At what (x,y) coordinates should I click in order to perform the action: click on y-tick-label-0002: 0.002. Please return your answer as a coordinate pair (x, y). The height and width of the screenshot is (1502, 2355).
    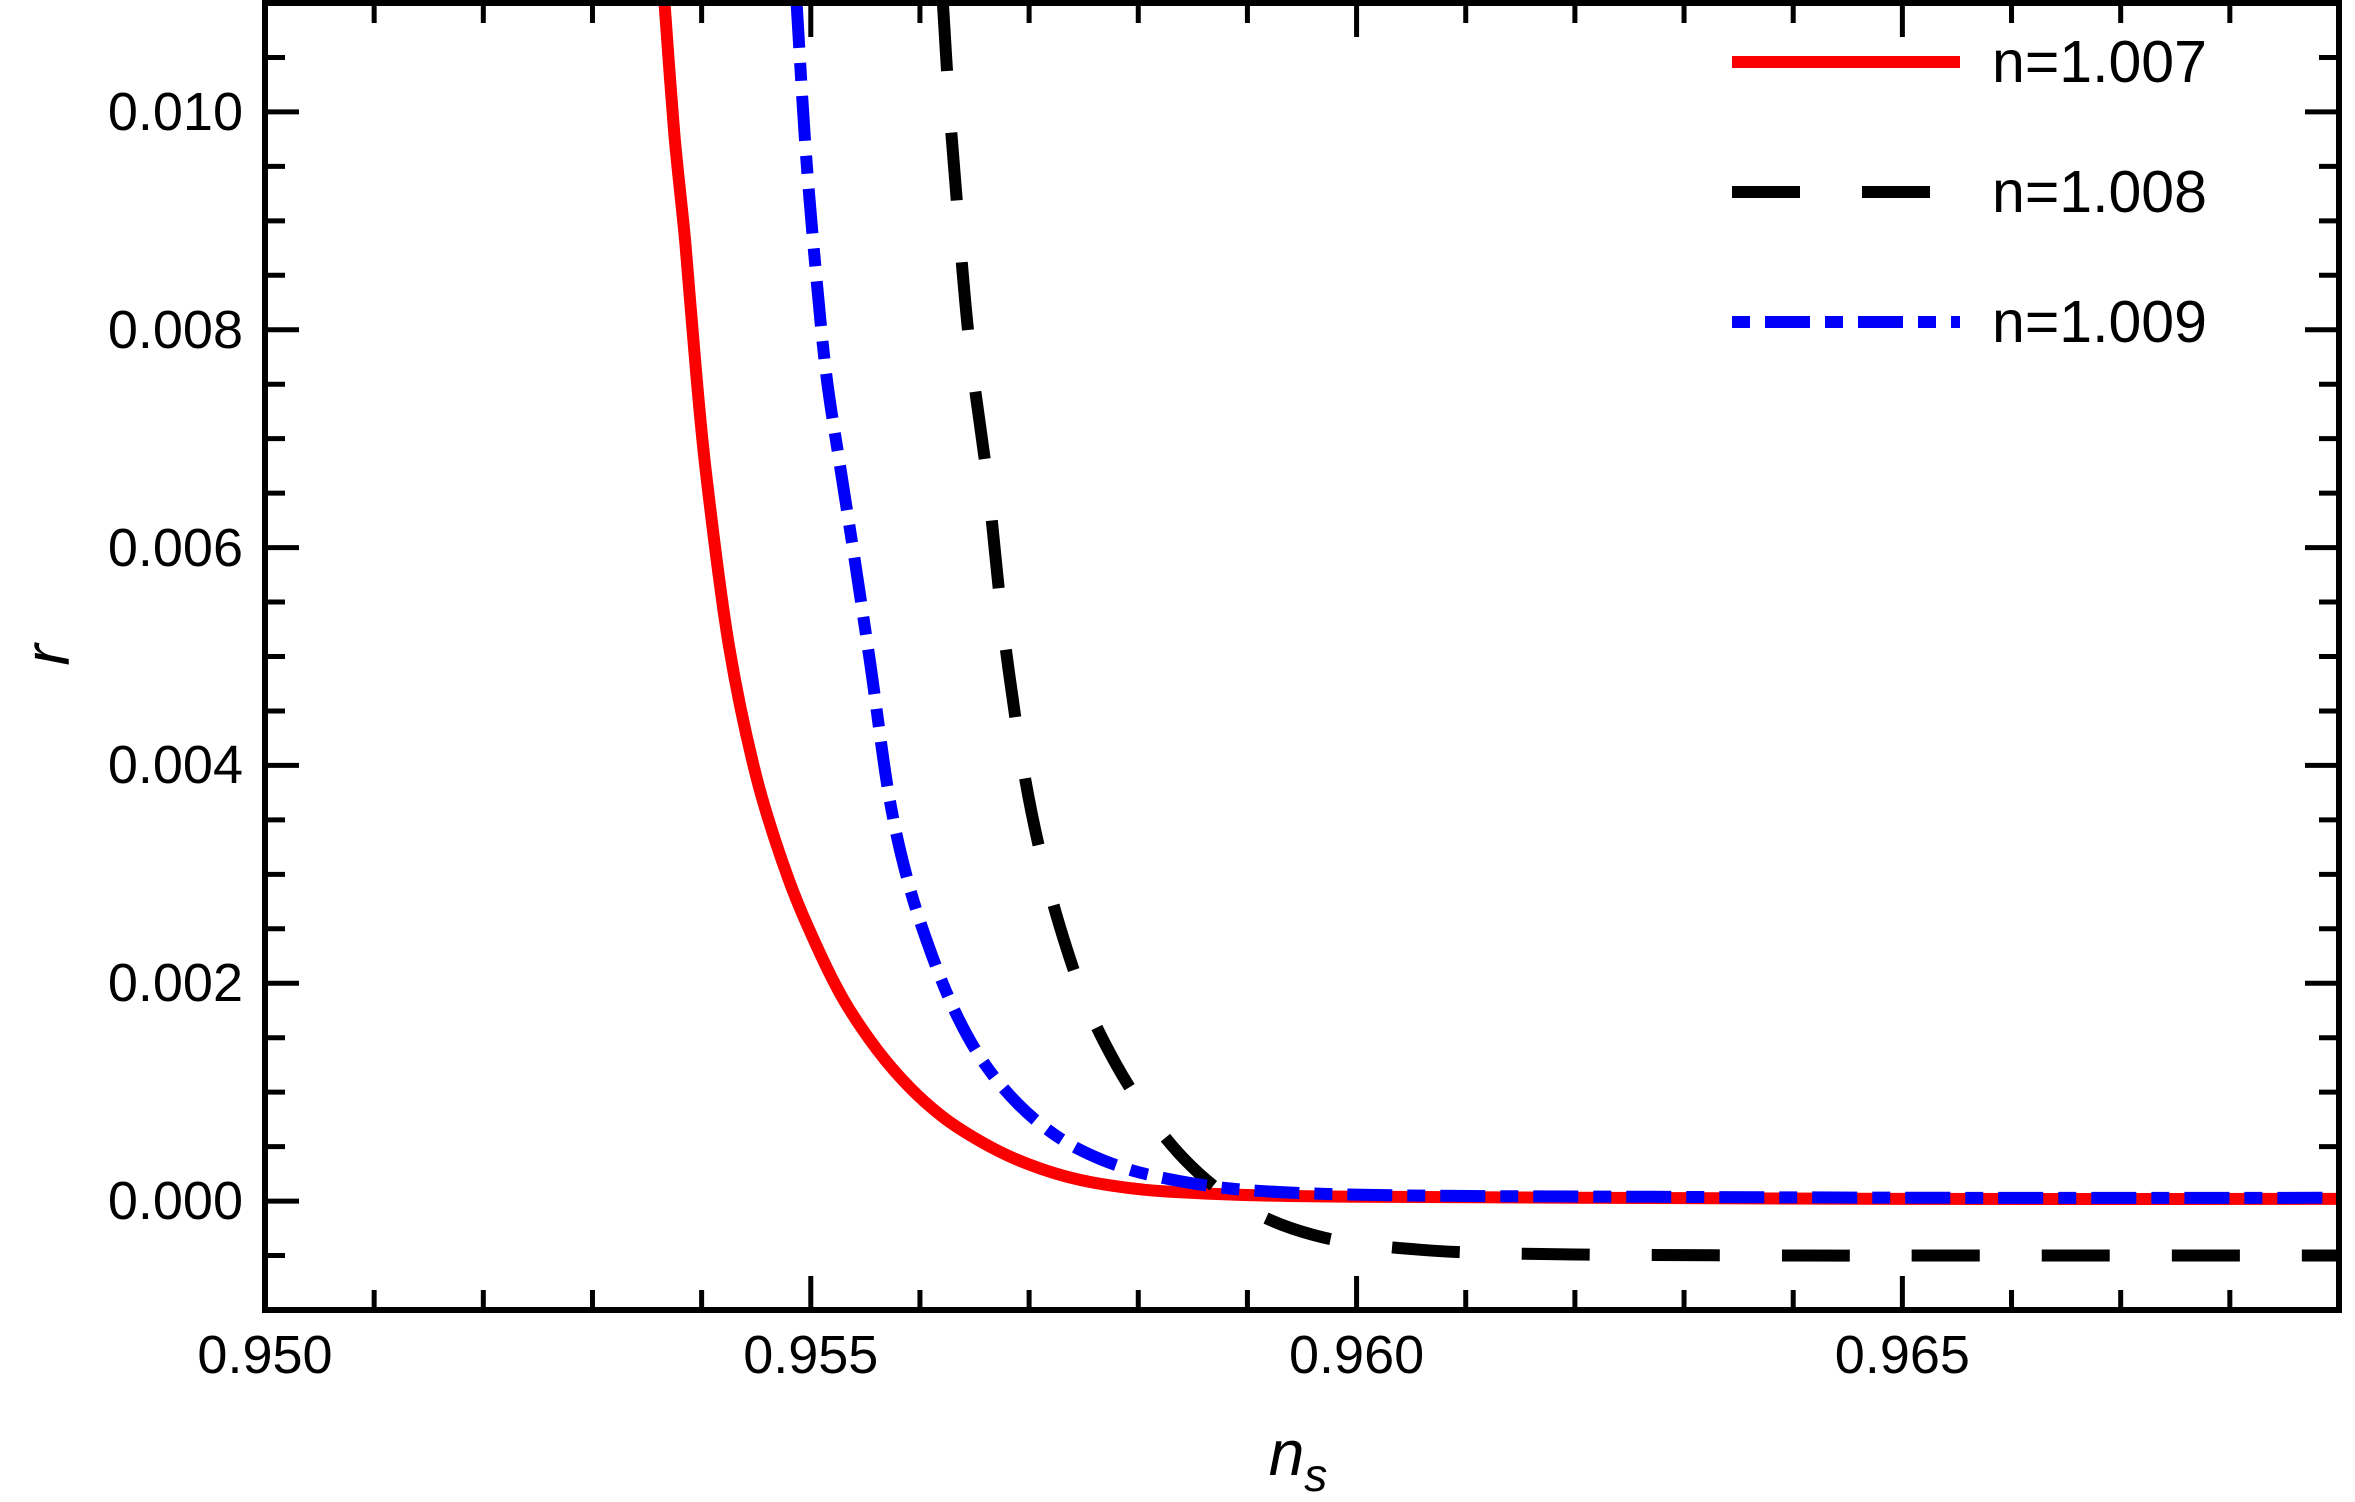
    Looking at the image, I should click on (175, 983).